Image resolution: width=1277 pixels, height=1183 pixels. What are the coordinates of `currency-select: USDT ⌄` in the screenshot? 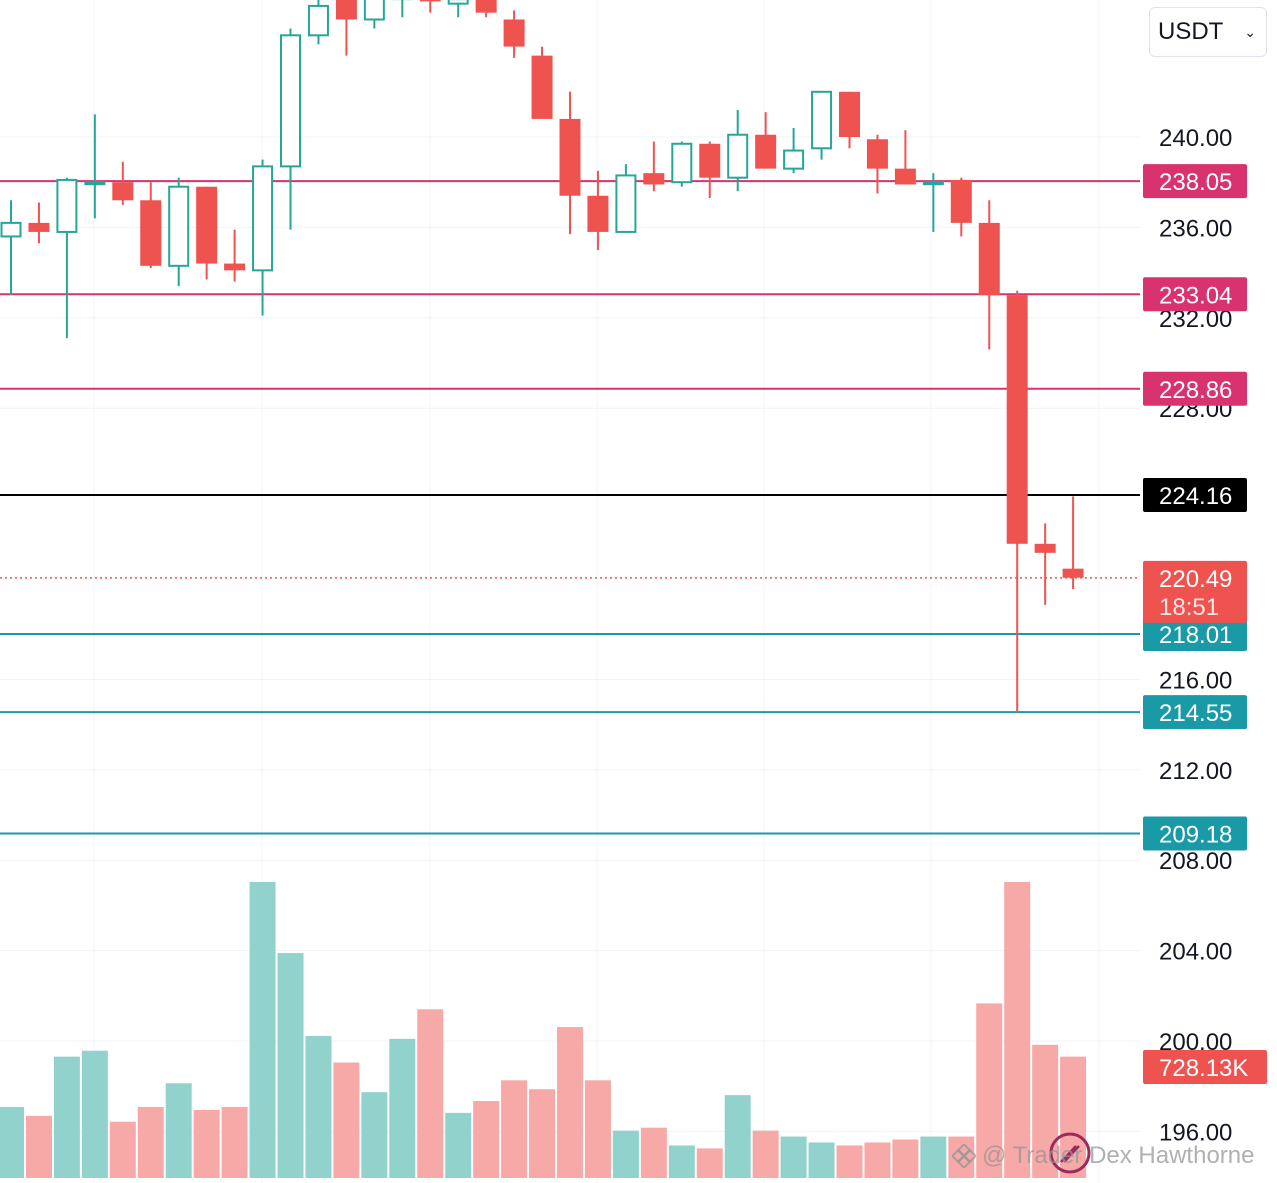 It's located at (1208, 32).